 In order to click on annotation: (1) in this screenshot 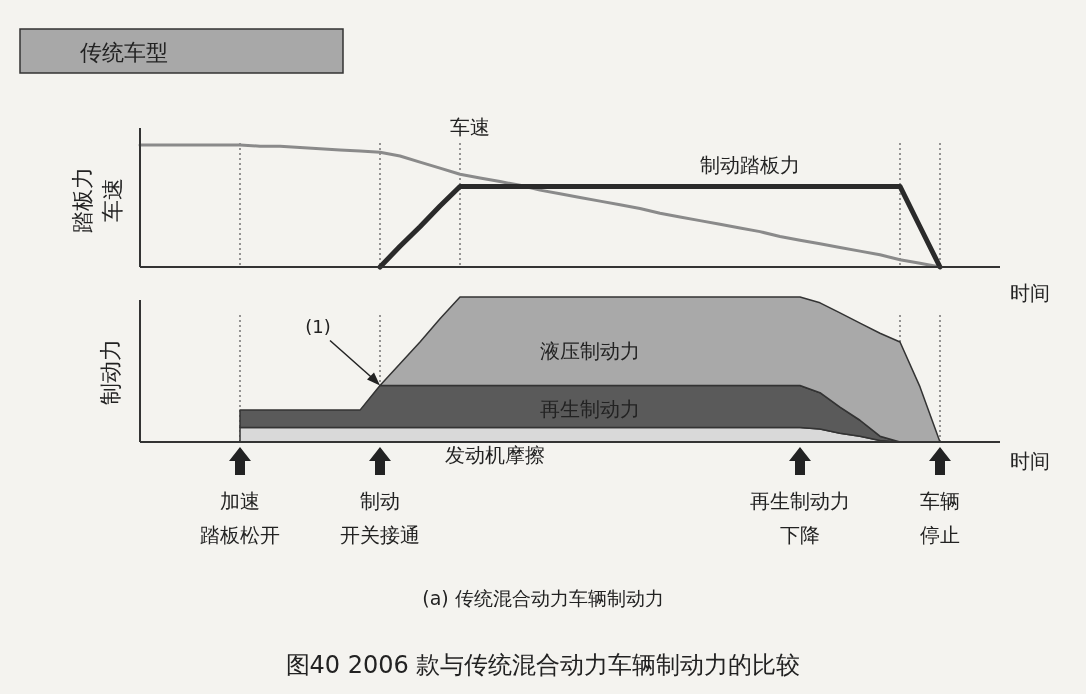, I will do `click(318, 327)`.